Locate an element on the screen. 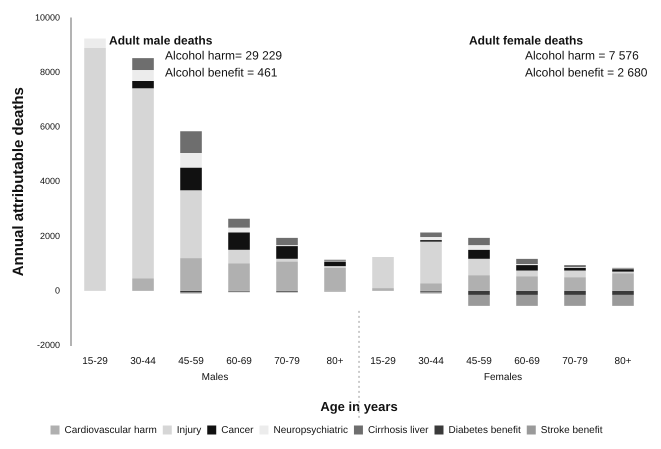  legend-label: Neuropsychiatric is located at coordinates (310, 430).